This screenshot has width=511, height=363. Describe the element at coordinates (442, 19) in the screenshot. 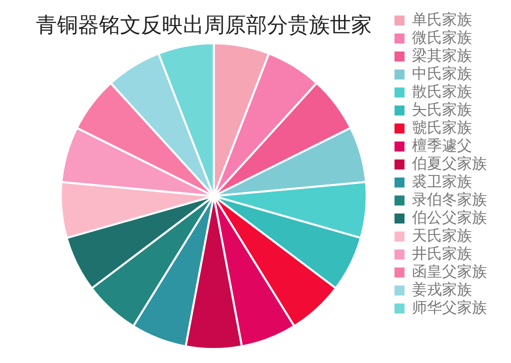

I see `legend-label: 单氏家族` at that location.